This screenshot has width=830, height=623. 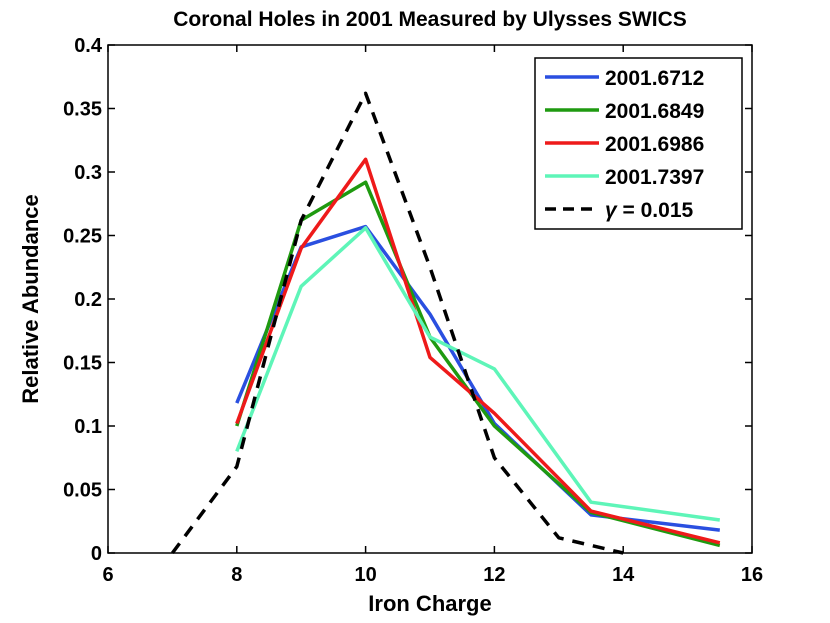 I want to click on y-tick-label: 0.1, so click(x=88, y=427).